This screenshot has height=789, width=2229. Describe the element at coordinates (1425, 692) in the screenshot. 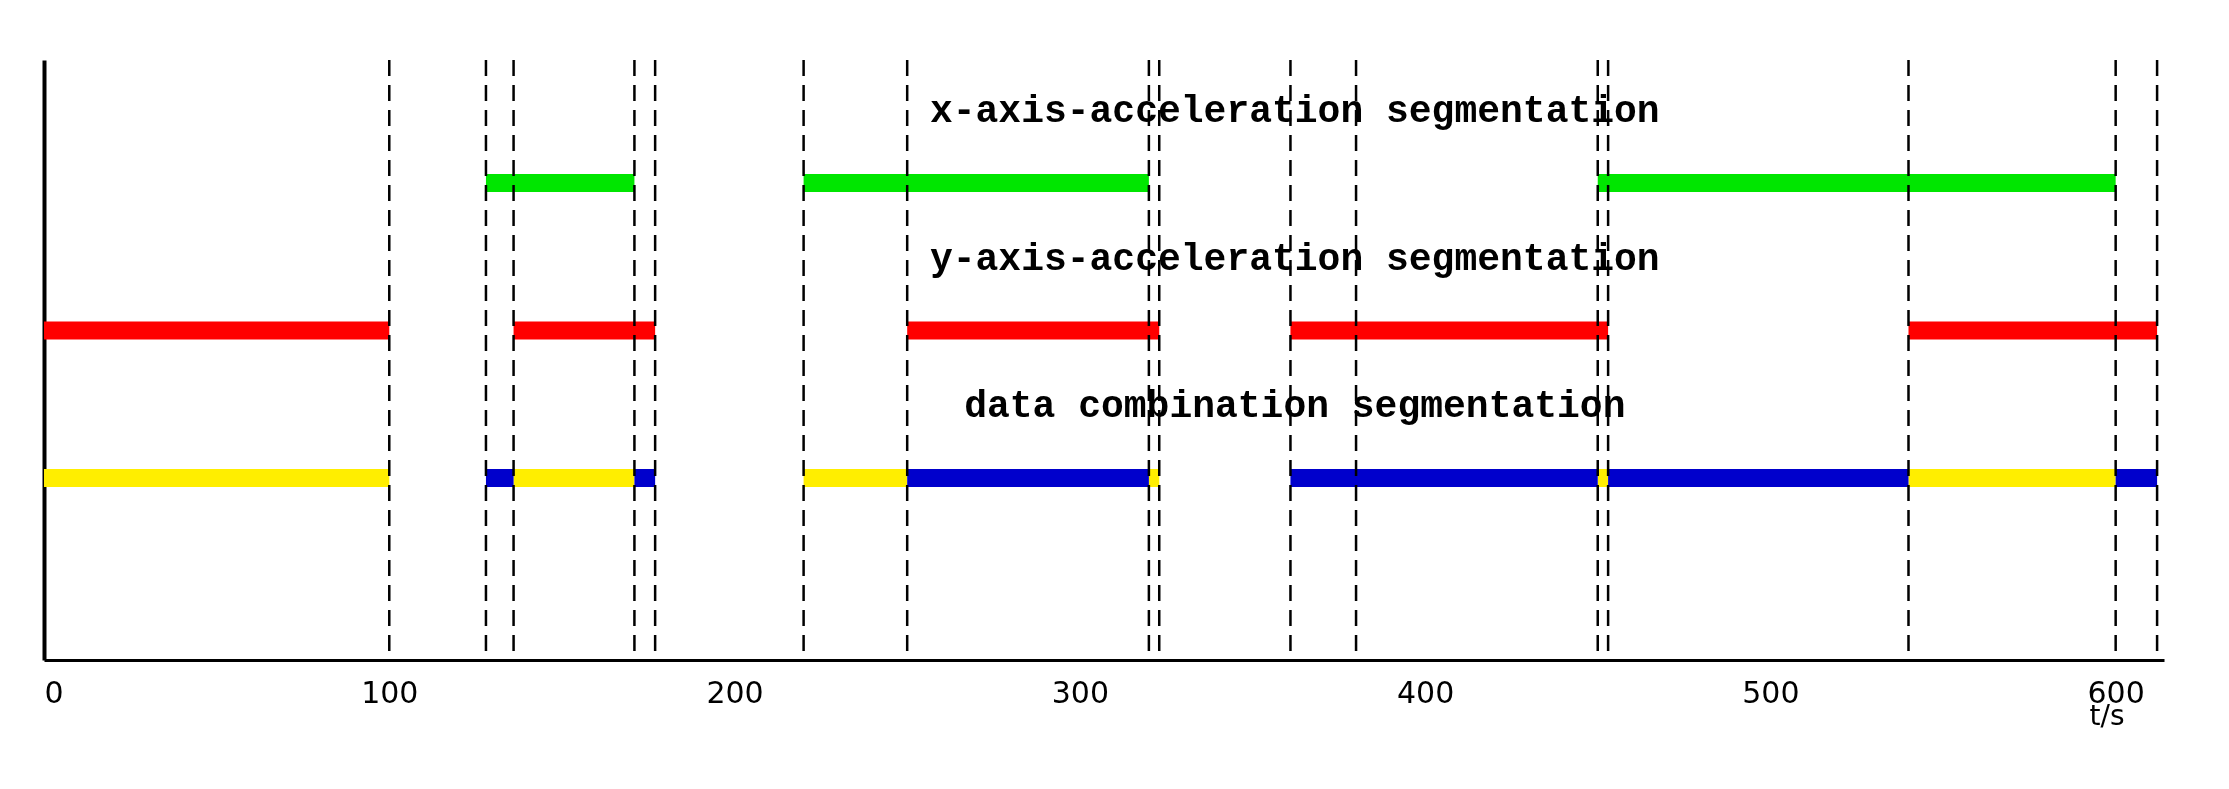

I see `x-tick-label: 400` at that location.